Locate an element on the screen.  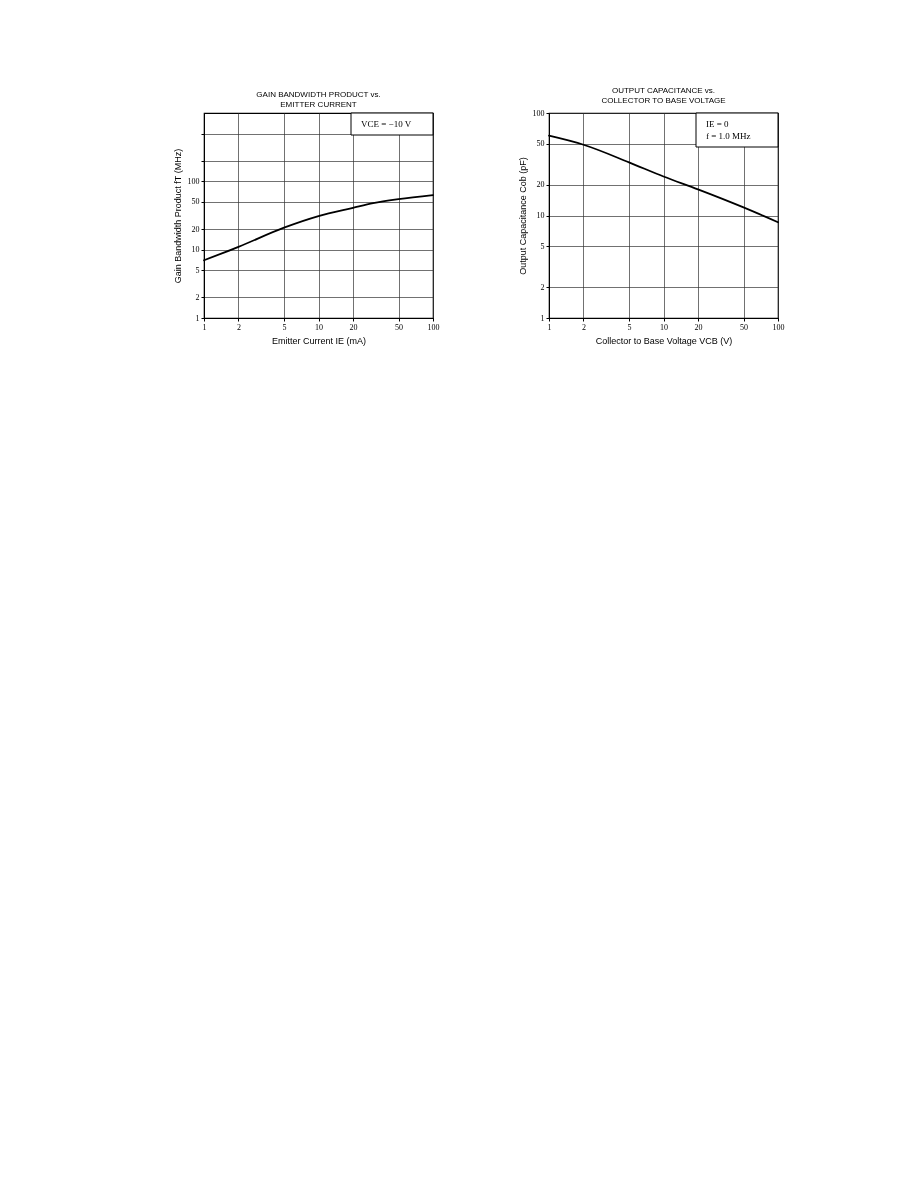
x-axis-title: Emitter Current IE (mA) is located at coordinates (319, 340).